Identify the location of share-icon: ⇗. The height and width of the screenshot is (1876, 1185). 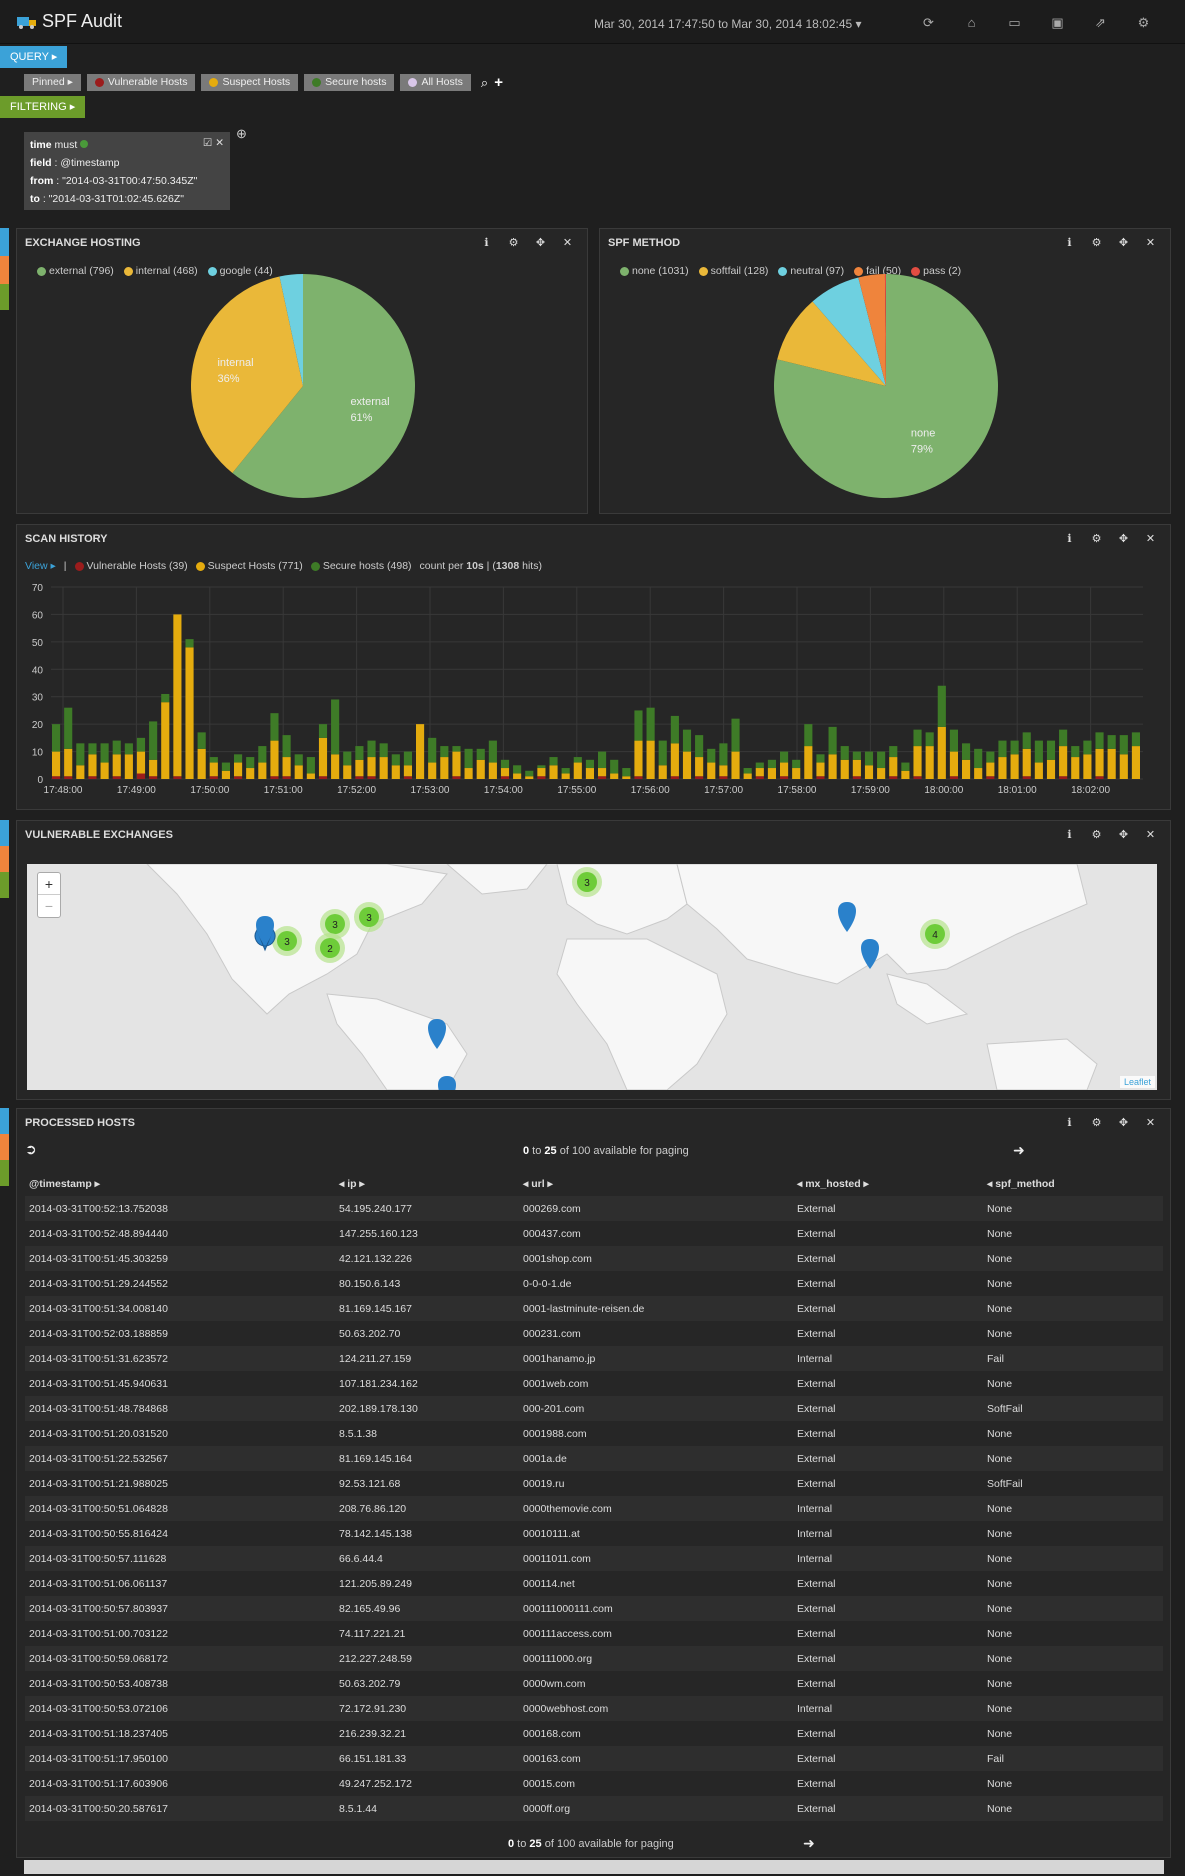
(1100, 22).